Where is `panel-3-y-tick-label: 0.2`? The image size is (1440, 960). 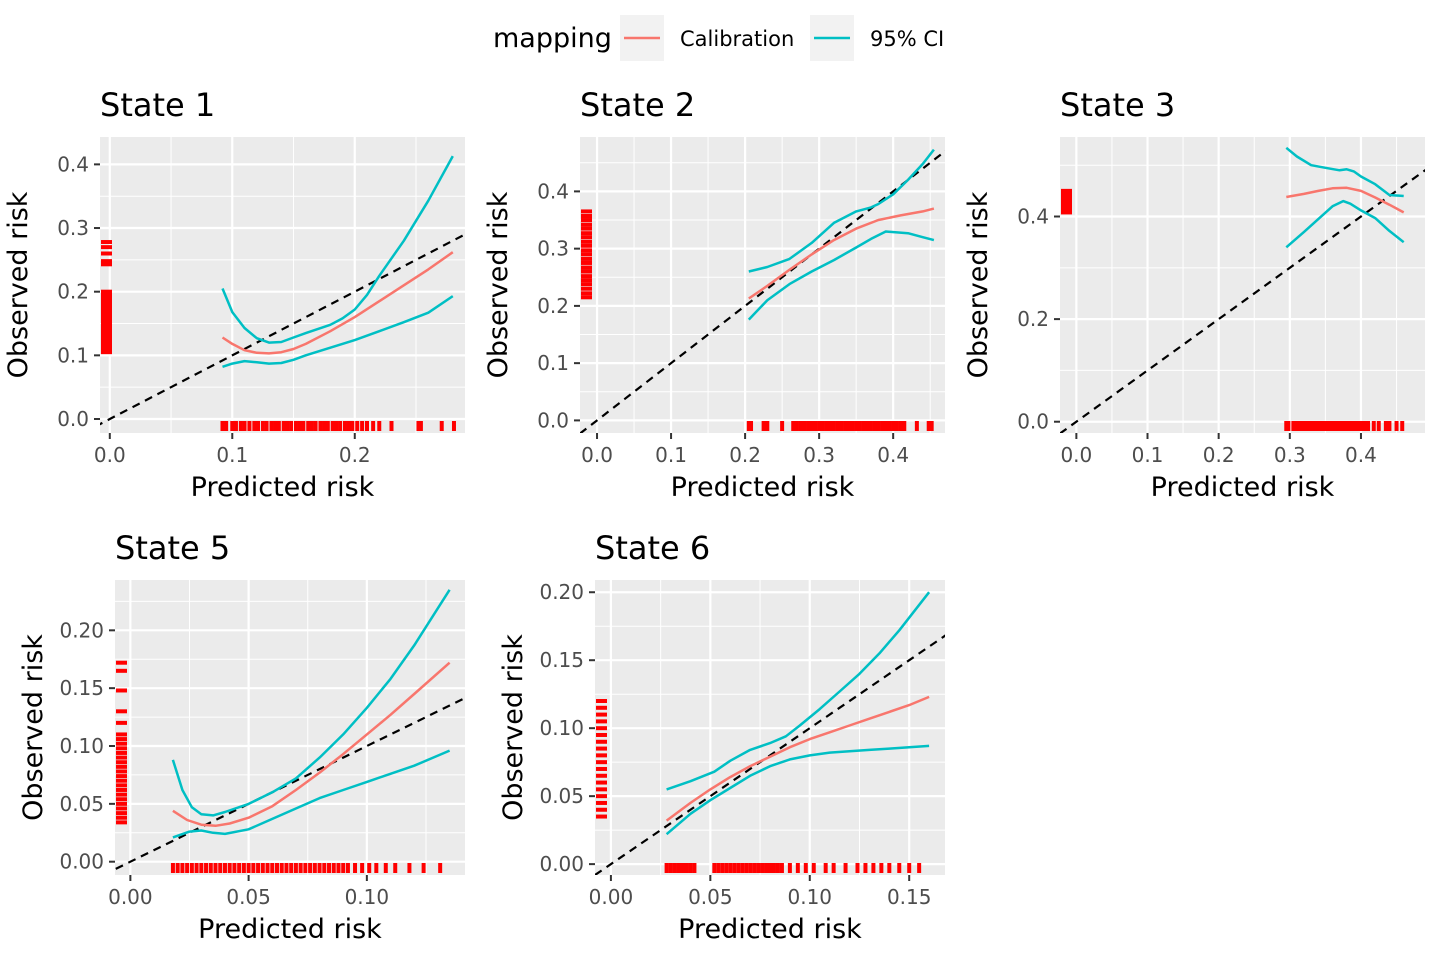 panel-3-y-tick-label: 0.2 is located at coordinates (1033, 319).